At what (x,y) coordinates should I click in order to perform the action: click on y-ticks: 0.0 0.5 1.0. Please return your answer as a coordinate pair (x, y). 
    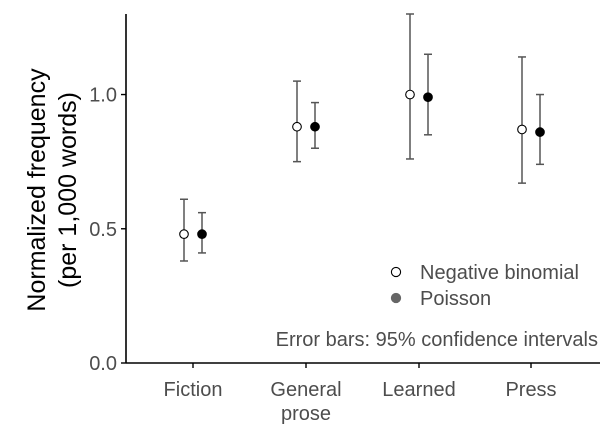
    Looking at the image, I should click on (107, 230).